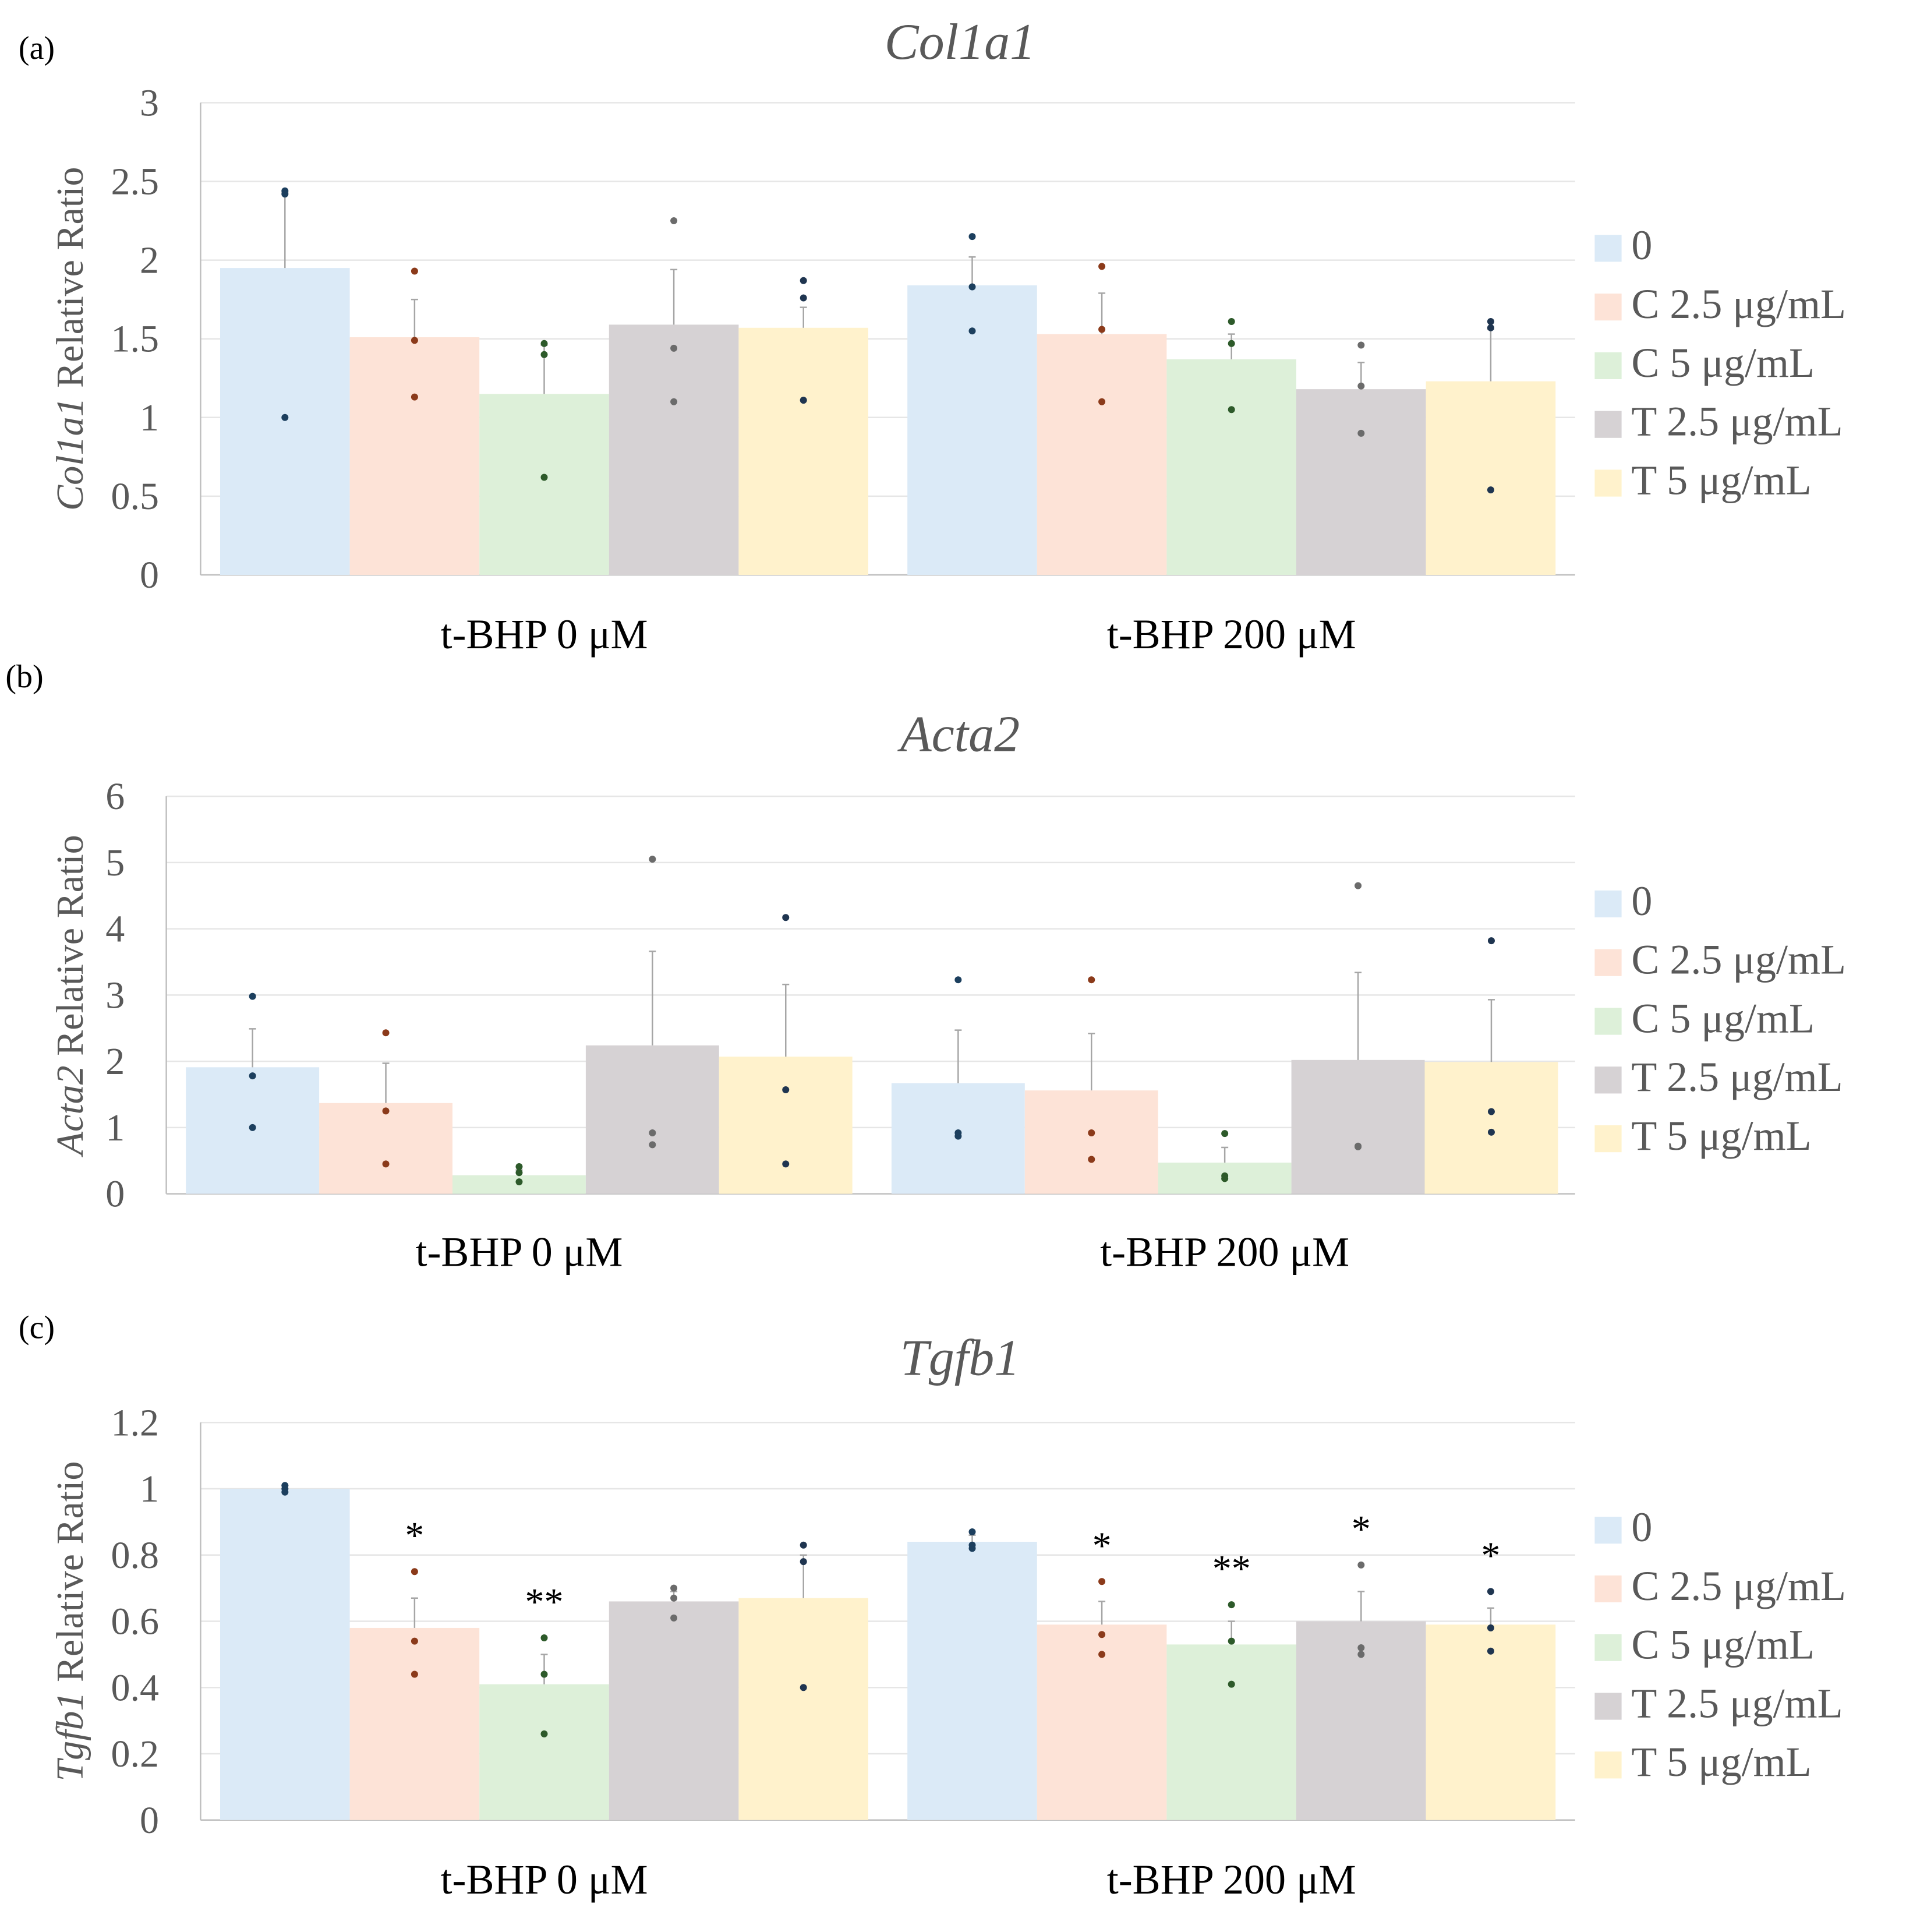 The width and height of the screenshot is (1906, 1932). I want to click on y-axis-label: Tgfb1 Relative Ratio, so click(70, 1621).